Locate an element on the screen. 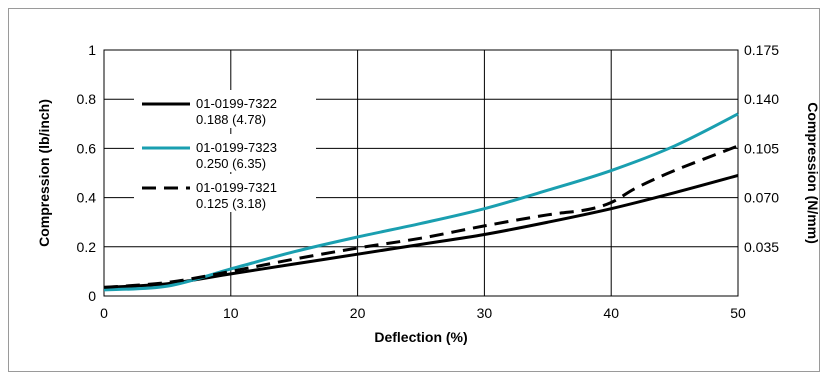  y-tick-label: 0.2 is located at coordinates (87, 247).